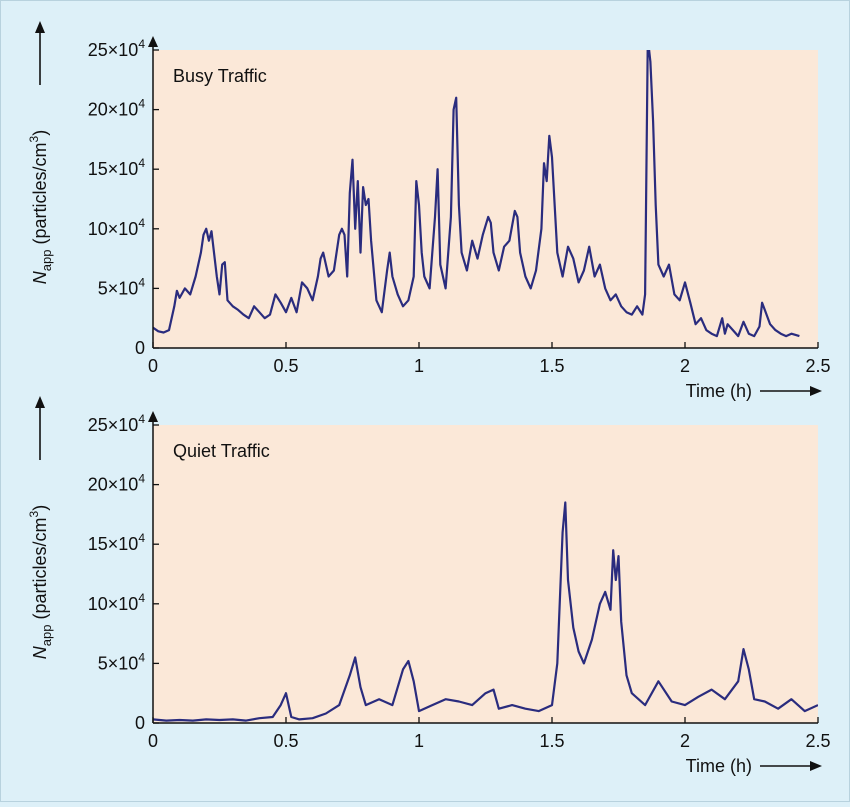 This screenshot has width=850, height=807. Describe the element at coordinates (221, 451) in the screenshot. I see `panel-annotation: Quiet Traffic` at that location.